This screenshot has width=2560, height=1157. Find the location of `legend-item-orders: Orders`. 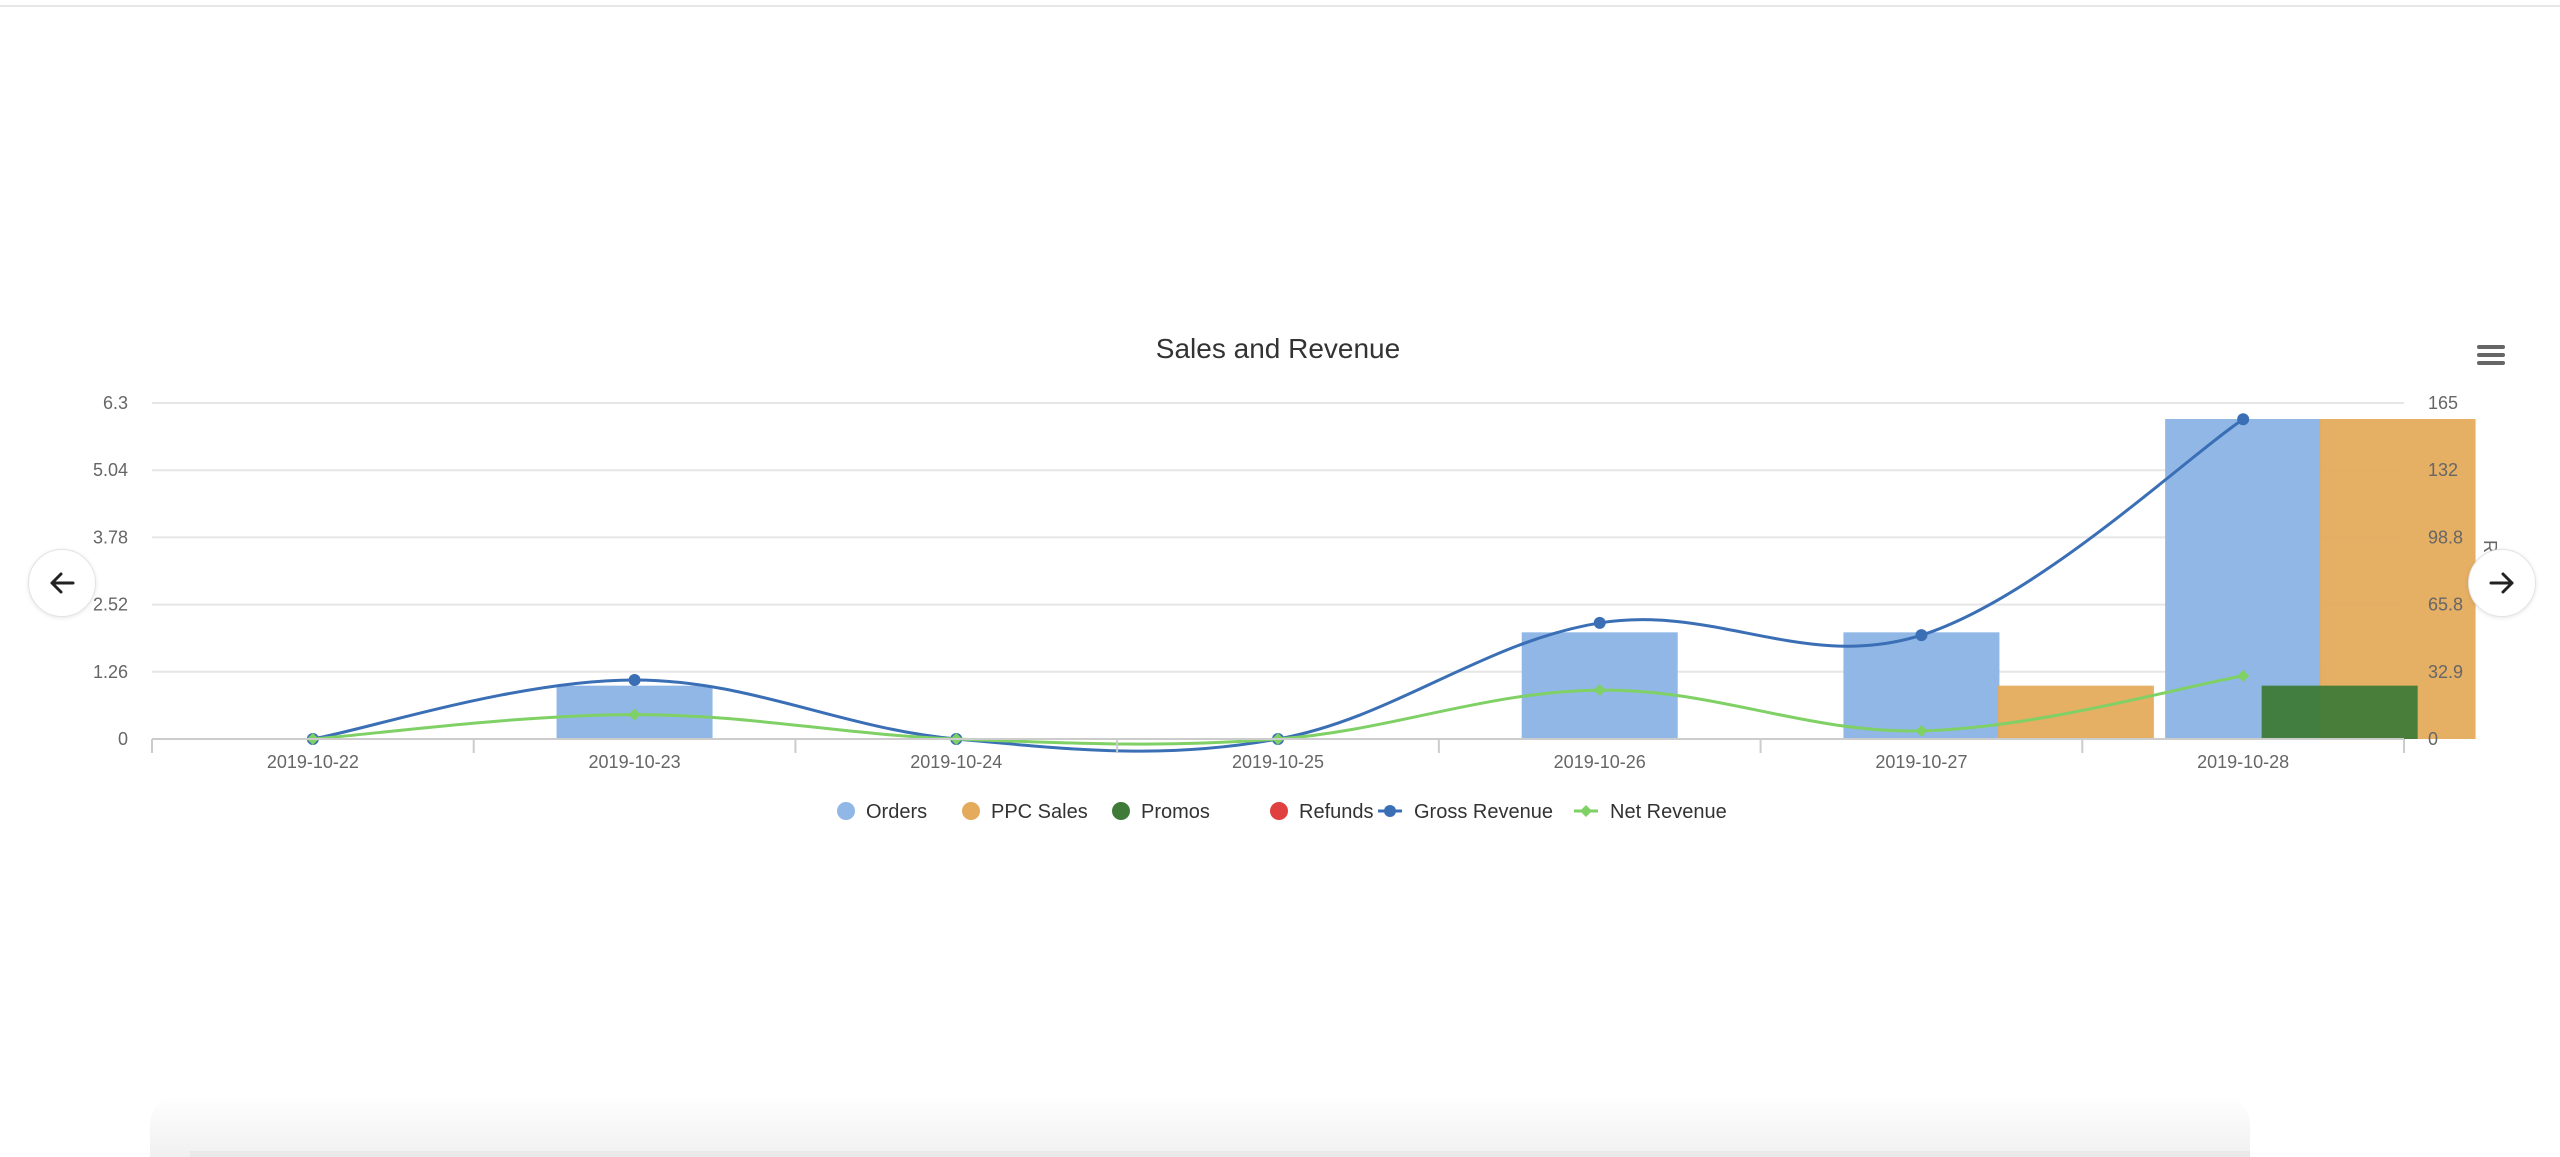

legend-item-orders: Orders is located at coordinates (882, 812).